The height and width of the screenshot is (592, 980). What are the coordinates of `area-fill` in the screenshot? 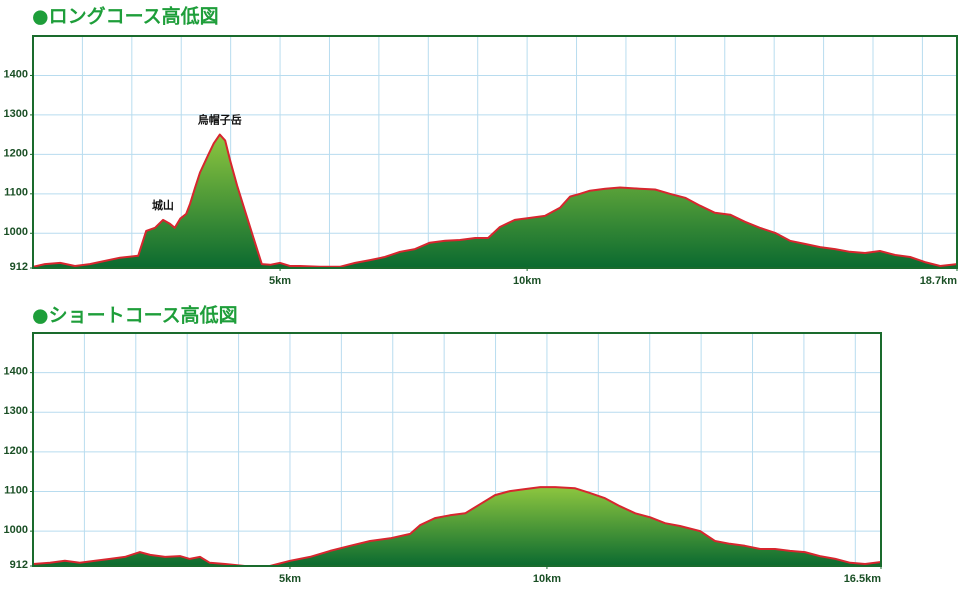 It's located at (457, 526).